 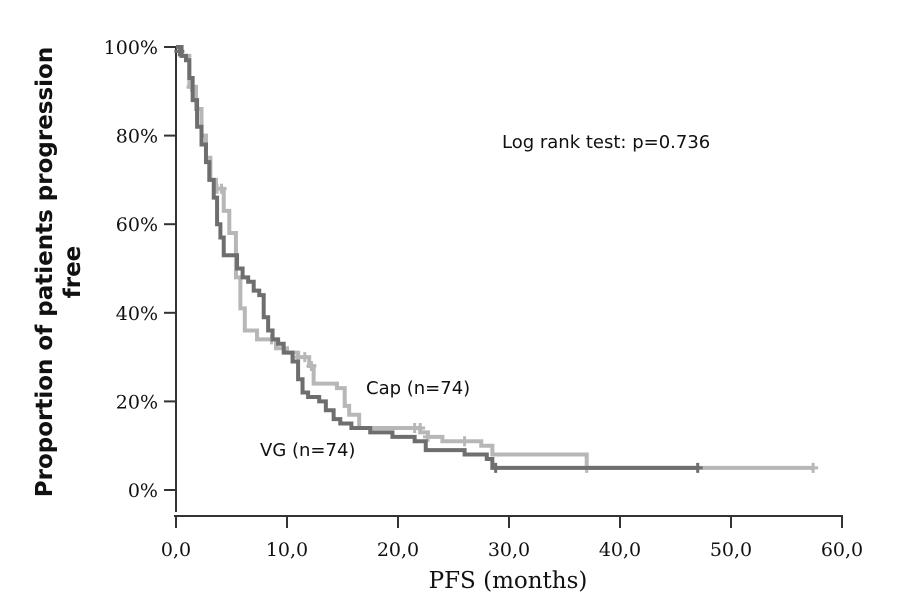 What do you see at coordinates (398, 550) in the screenshot?
I see `x-tick-label: 20,0` at bounding box center [398, 550].